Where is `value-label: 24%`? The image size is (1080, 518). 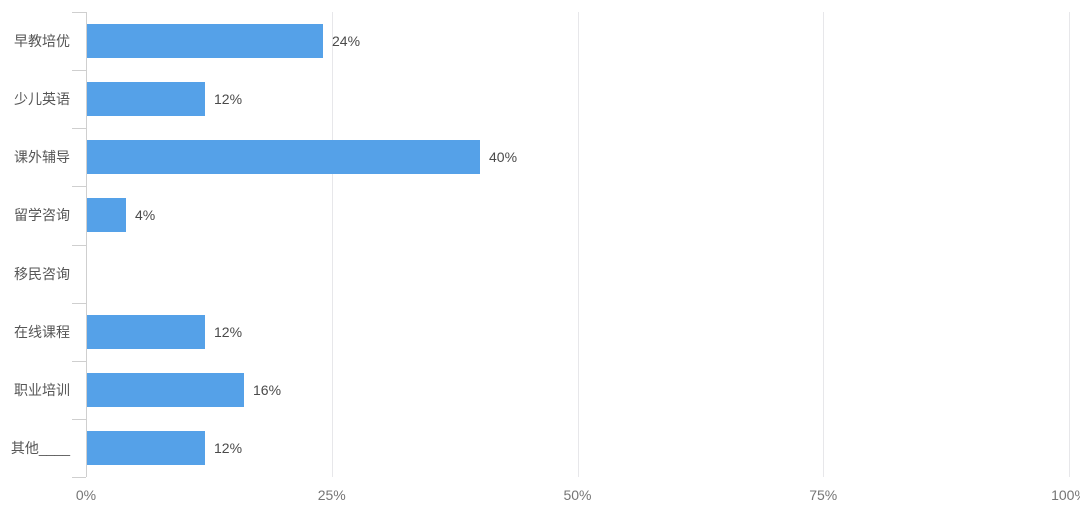 value-label: 24% is located at coordinates (346, 41).